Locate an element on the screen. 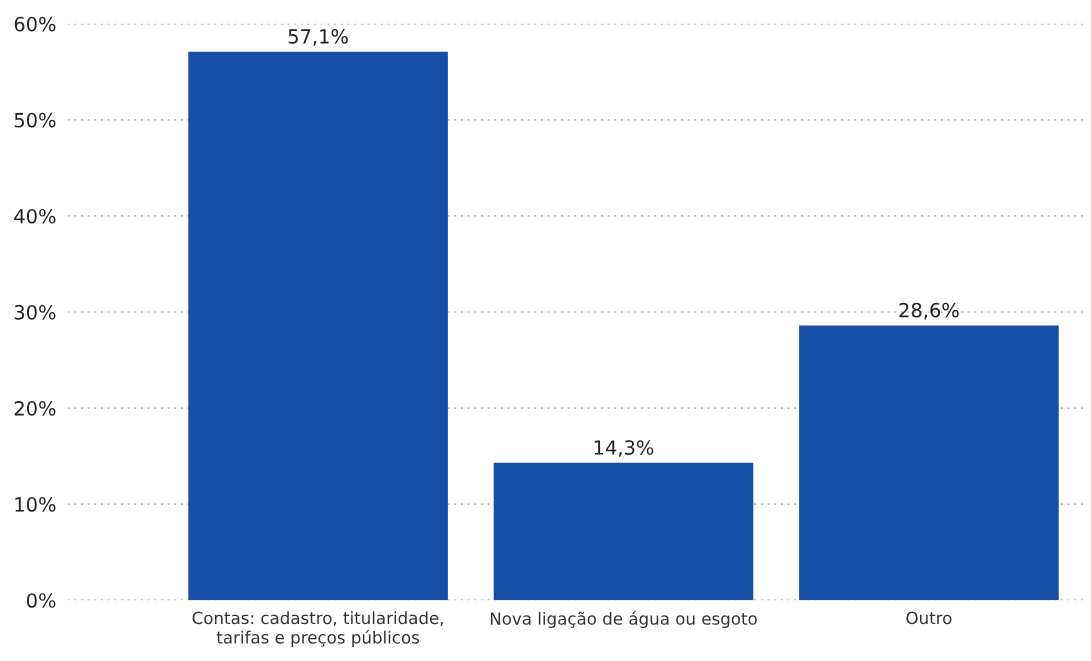 This screenshot has height=661, width=1091. data-label: 28,6% is located at coordinates (929, 311).